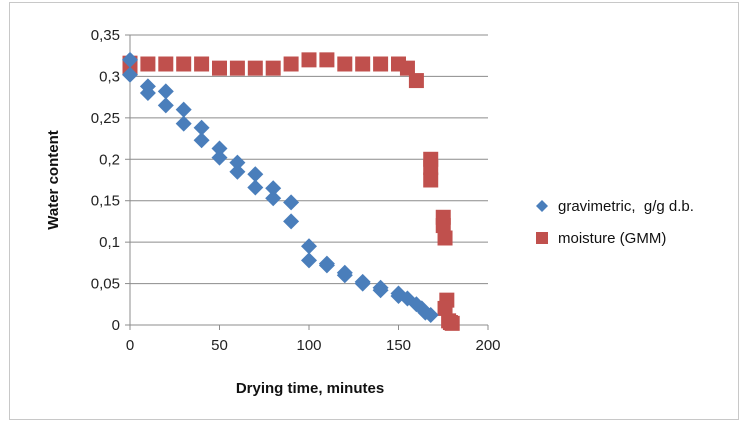 The width and height of the screenshot is (749, 422). What do you see at coordinates (53, 179) in the screenshot?
I see `y-axis-title: Water content` at bounding box center [53, 179].